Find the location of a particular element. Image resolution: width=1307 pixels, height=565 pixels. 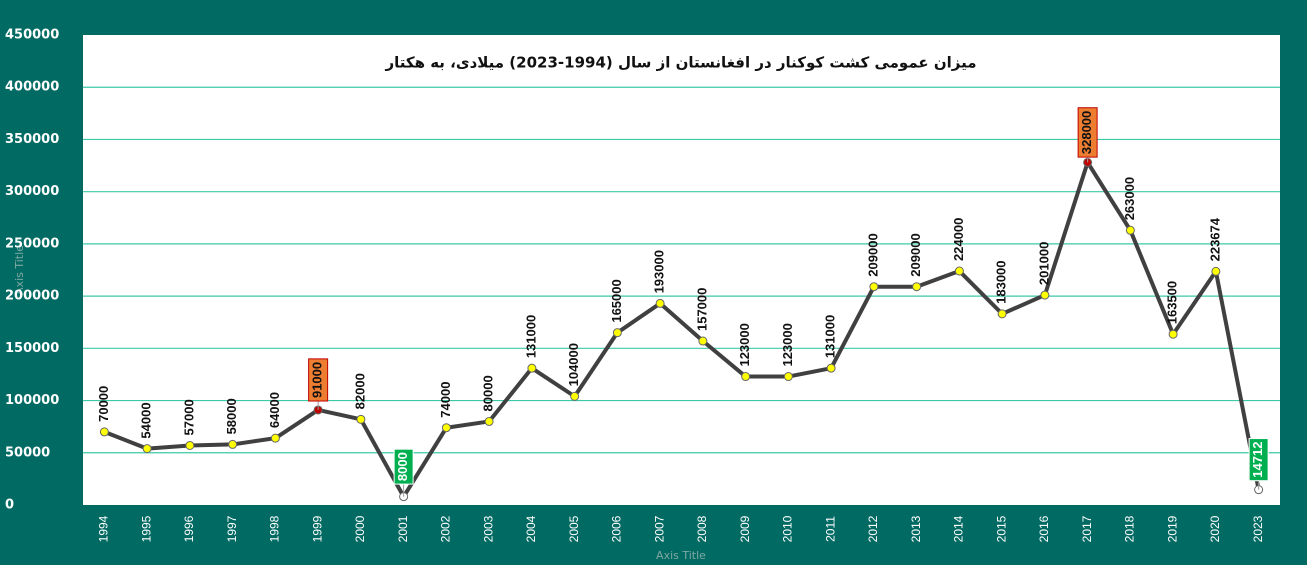

data-label: 183000 is located at coordinates (1001, 281).